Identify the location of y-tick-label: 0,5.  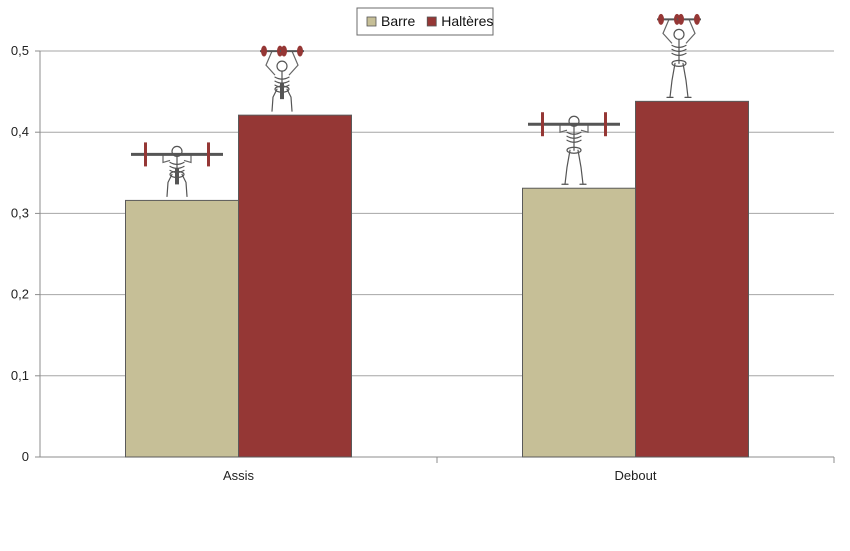
(20, 50).